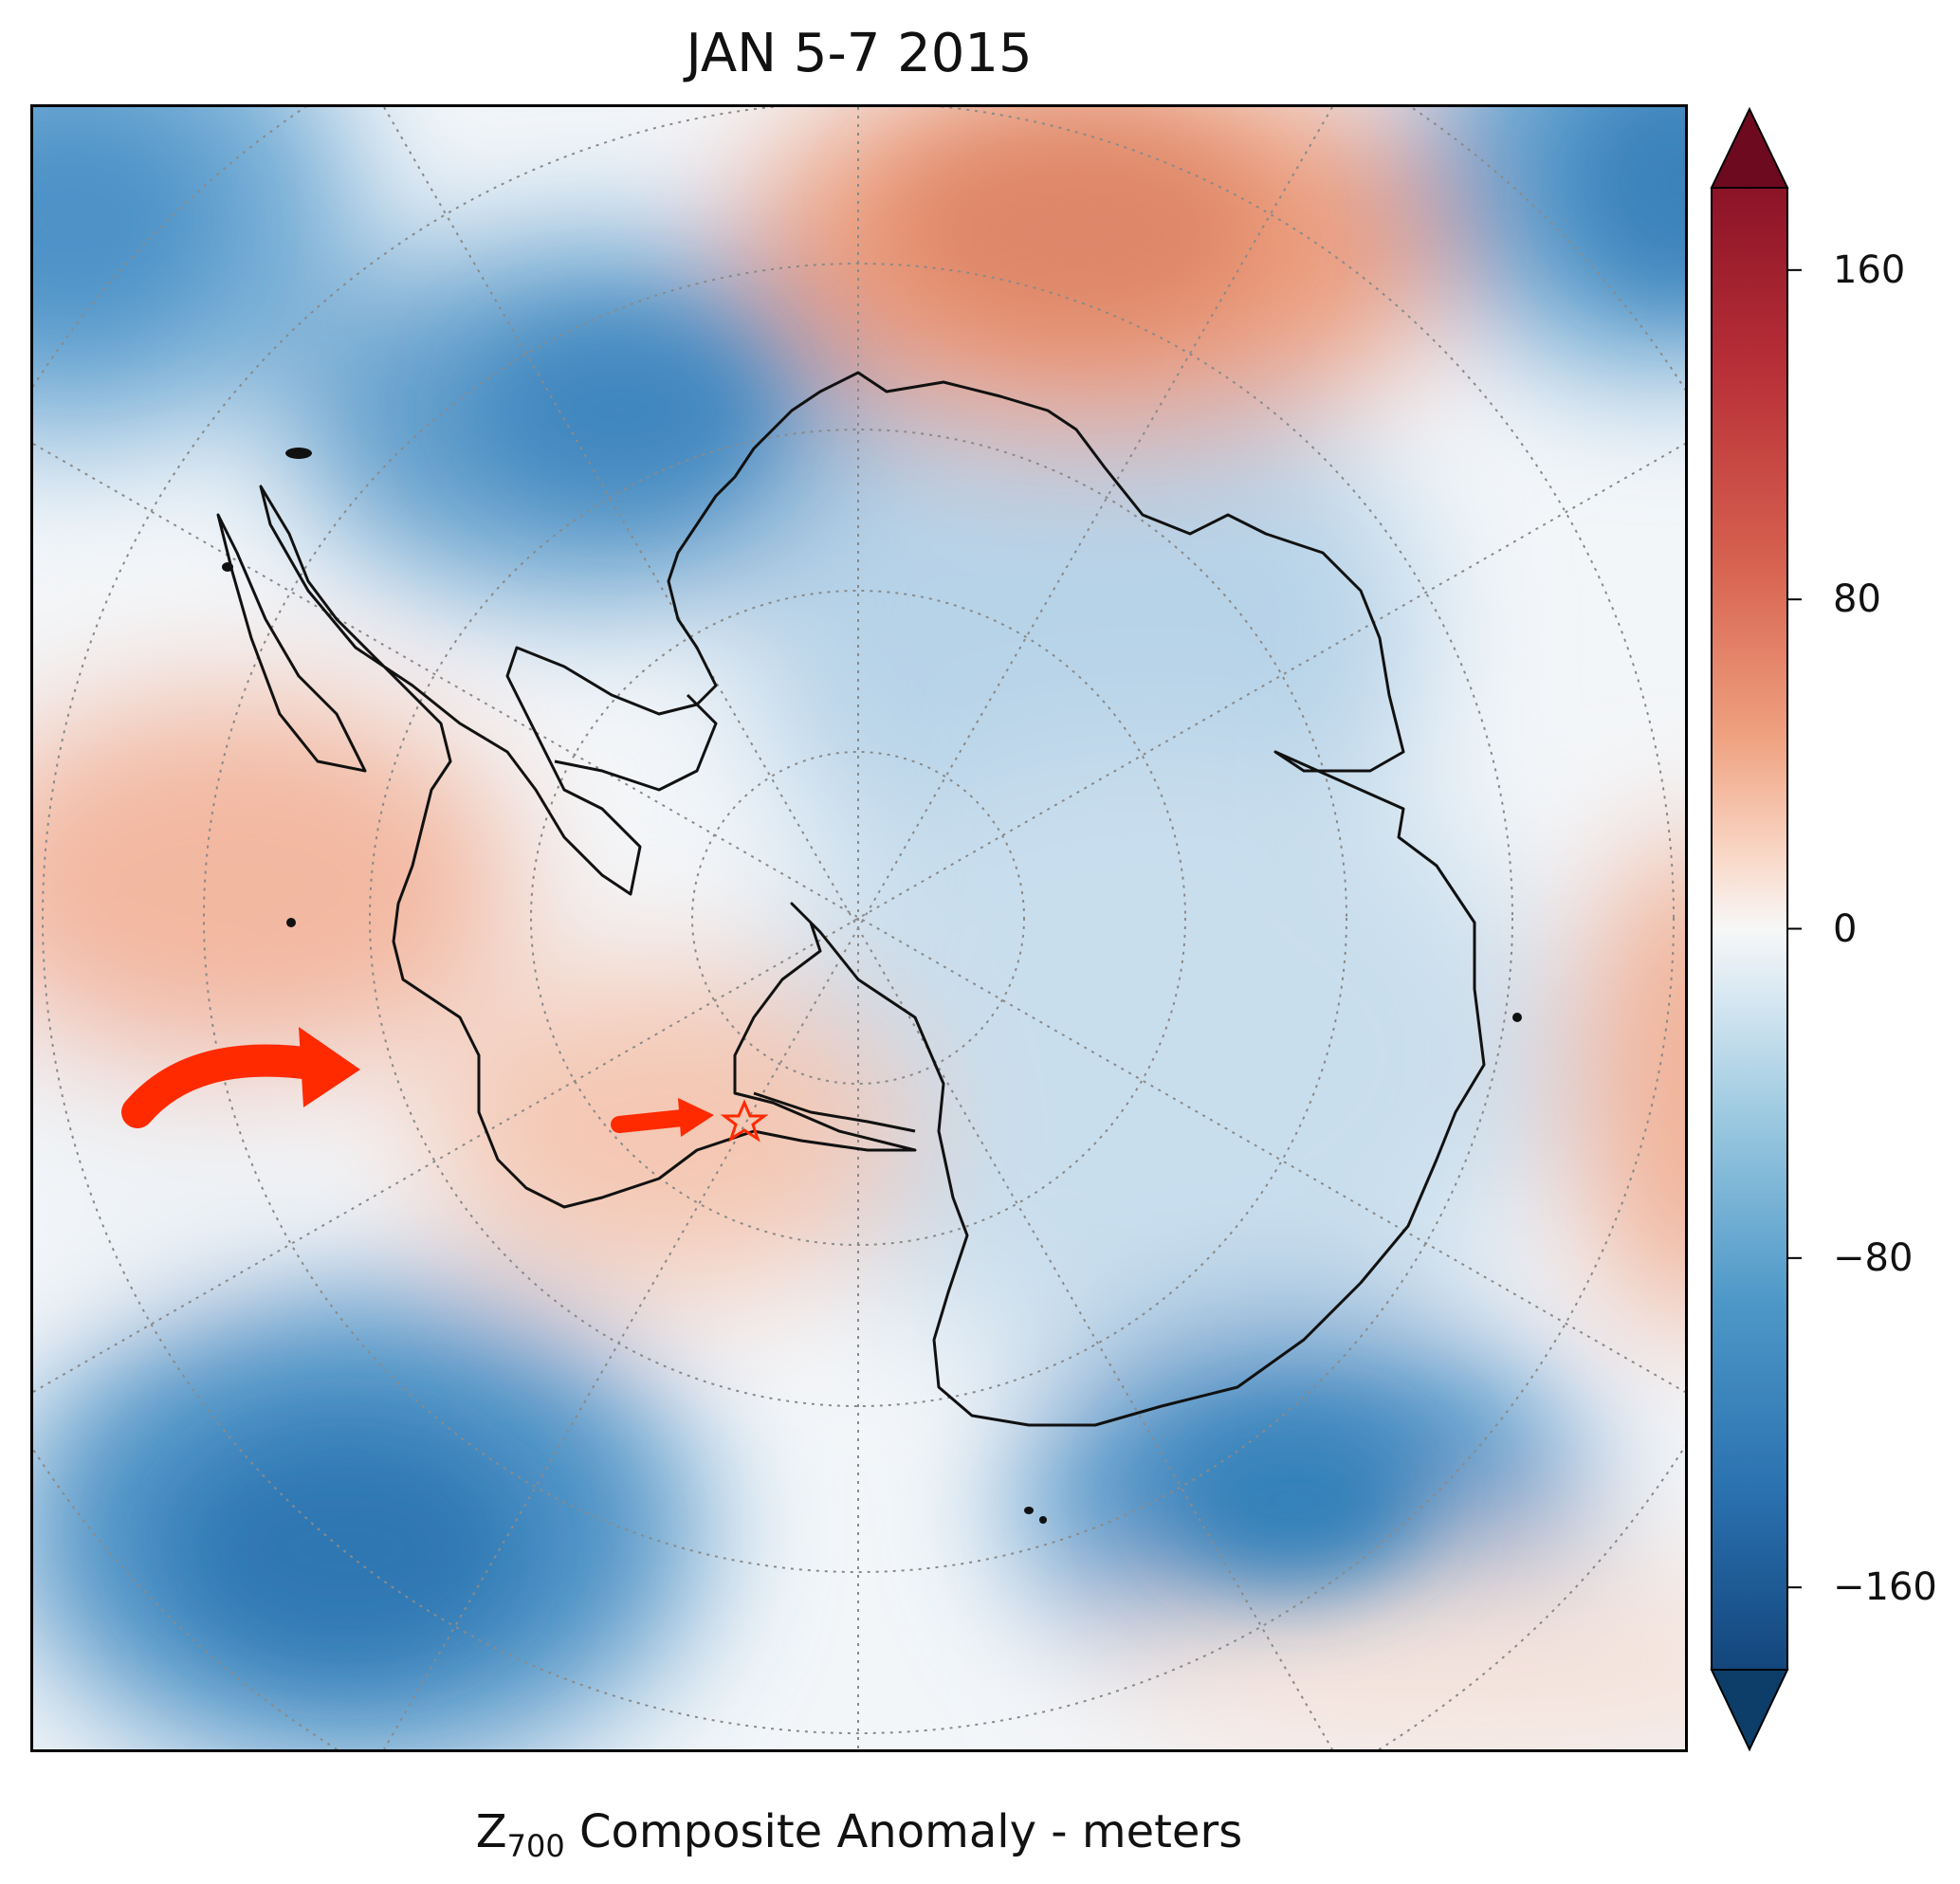 The width and height of the screenshot is (1960, 1884). I want to click on colorbar-tick-label: 0, so click(1845, 928).